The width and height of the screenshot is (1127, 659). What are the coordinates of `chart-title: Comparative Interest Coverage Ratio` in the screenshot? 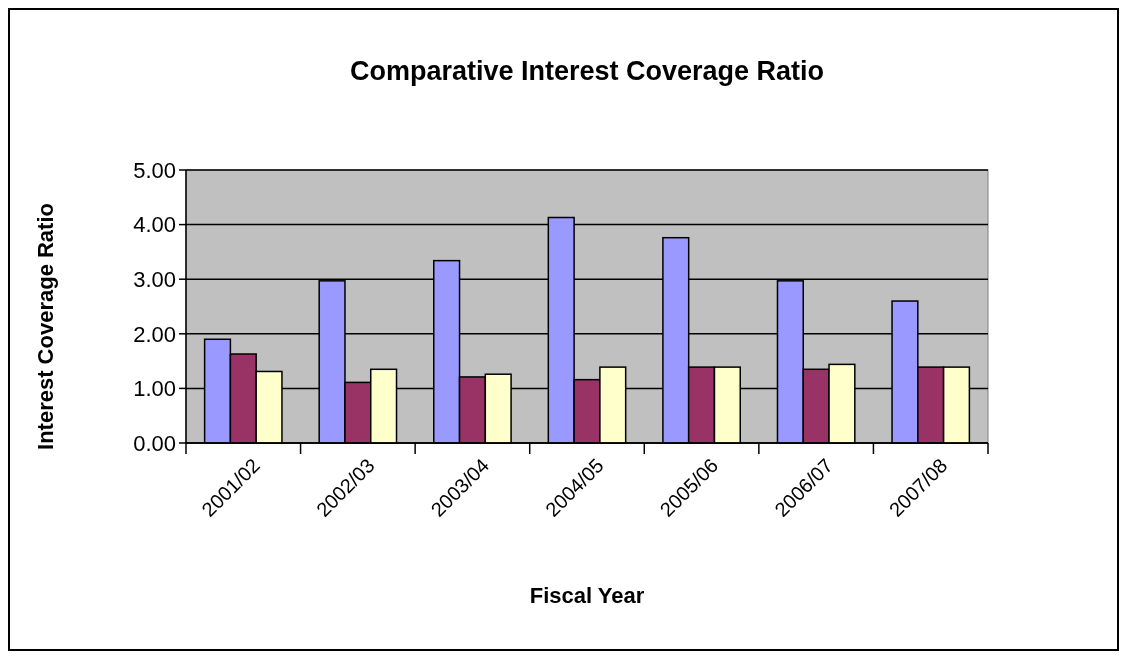 It's located at (587, 71).